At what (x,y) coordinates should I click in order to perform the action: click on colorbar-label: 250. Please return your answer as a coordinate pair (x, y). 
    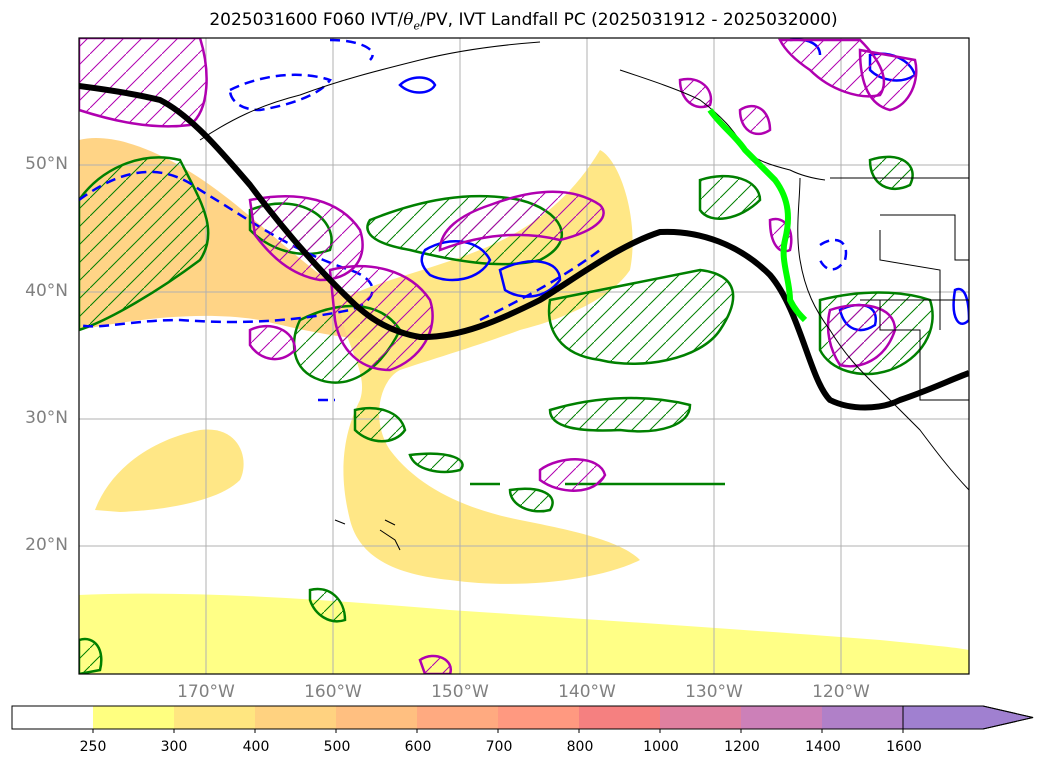
    Looking at the image, I should click on (93, 747).